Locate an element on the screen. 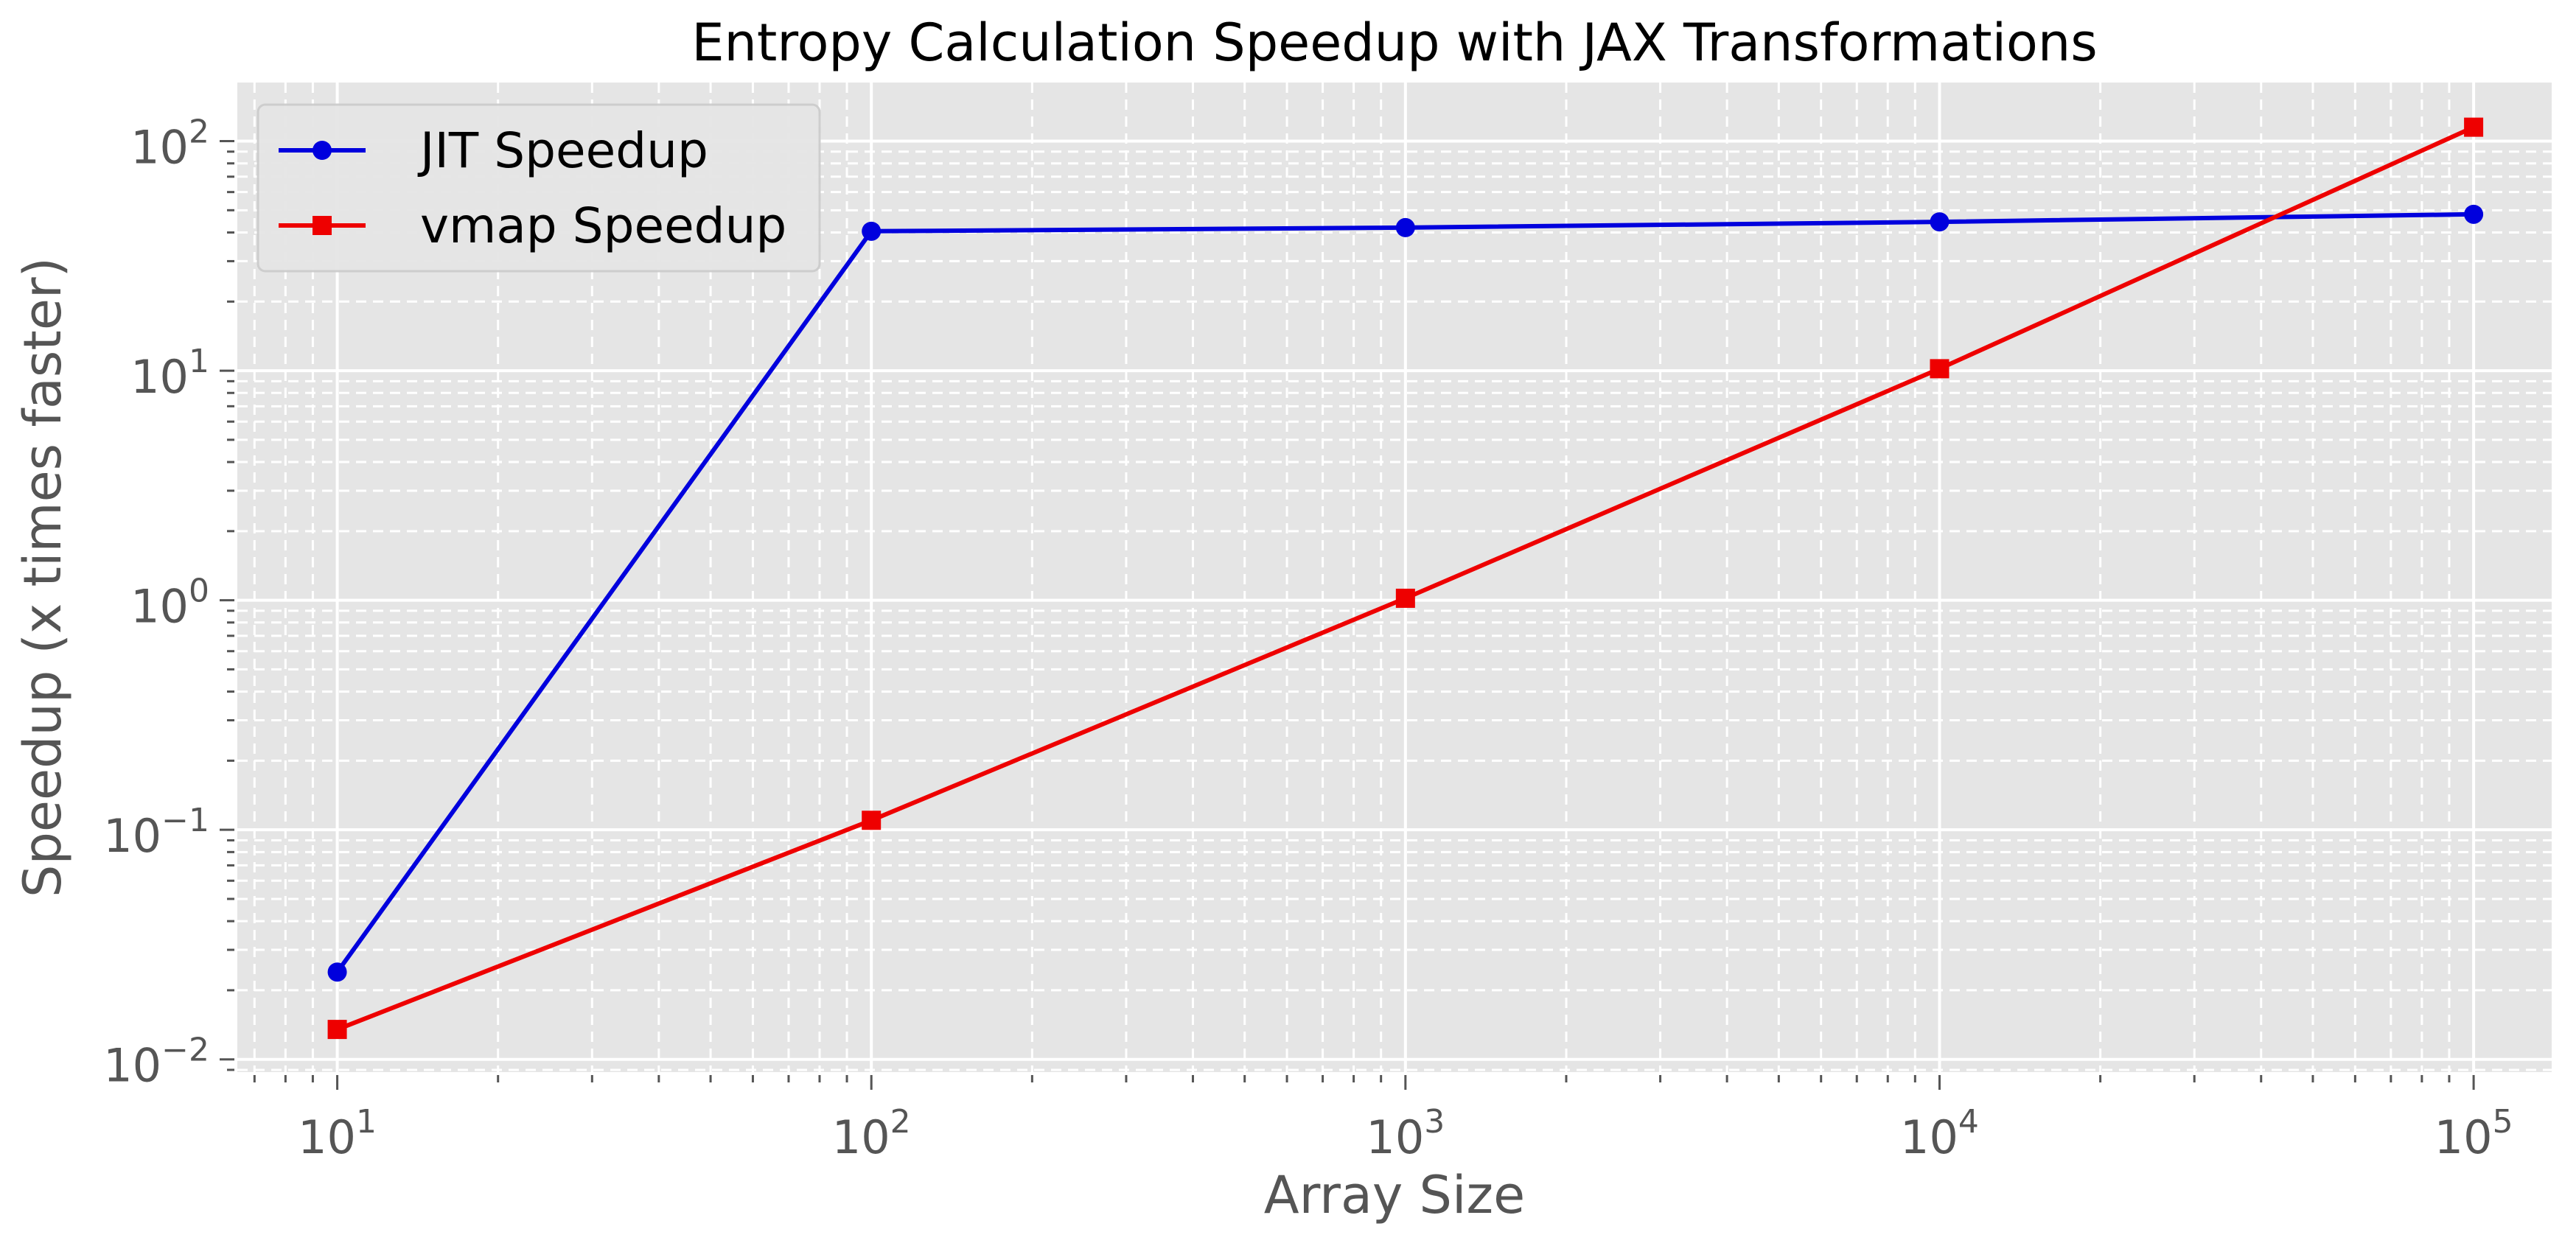 Image resolution: width=2576 pixels, height=1246 pixels. y-tick-label: 10⁰ is located at coordinates (169, 603).